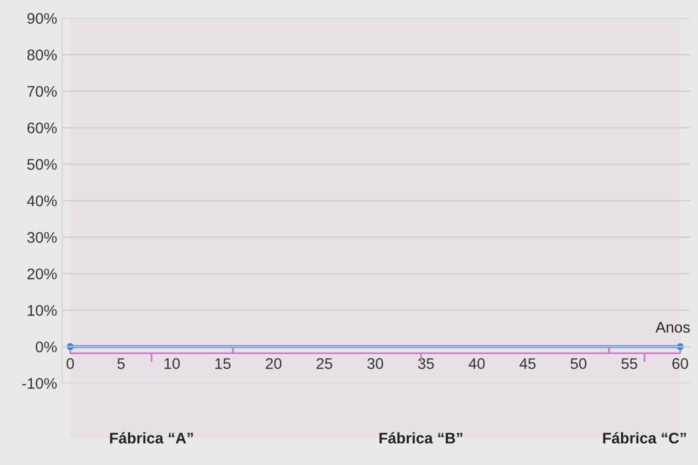  I want to click on y-tick-label: 80%, so click(42, 55).